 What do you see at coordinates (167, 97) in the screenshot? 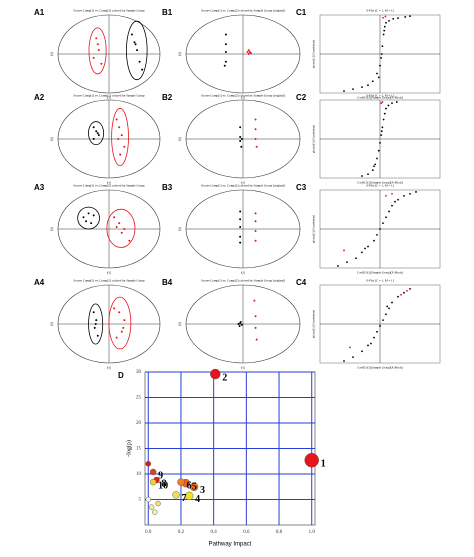
I see `panel-label: B2` at bounding box center [167, 97].